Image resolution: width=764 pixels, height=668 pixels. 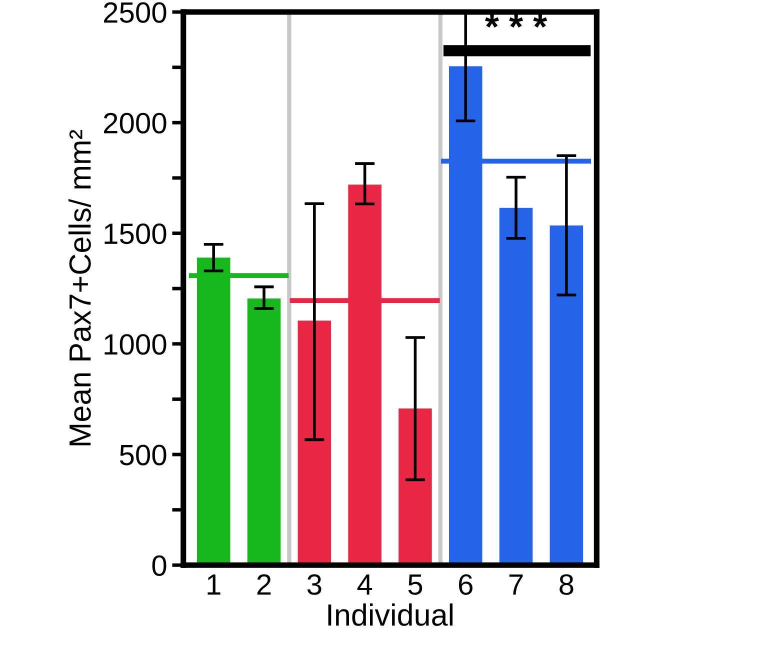 What do you see at coordinates (159, 565) in the screenshot?
I see `y-tick-label: 0` at bounding box center [159, 565].